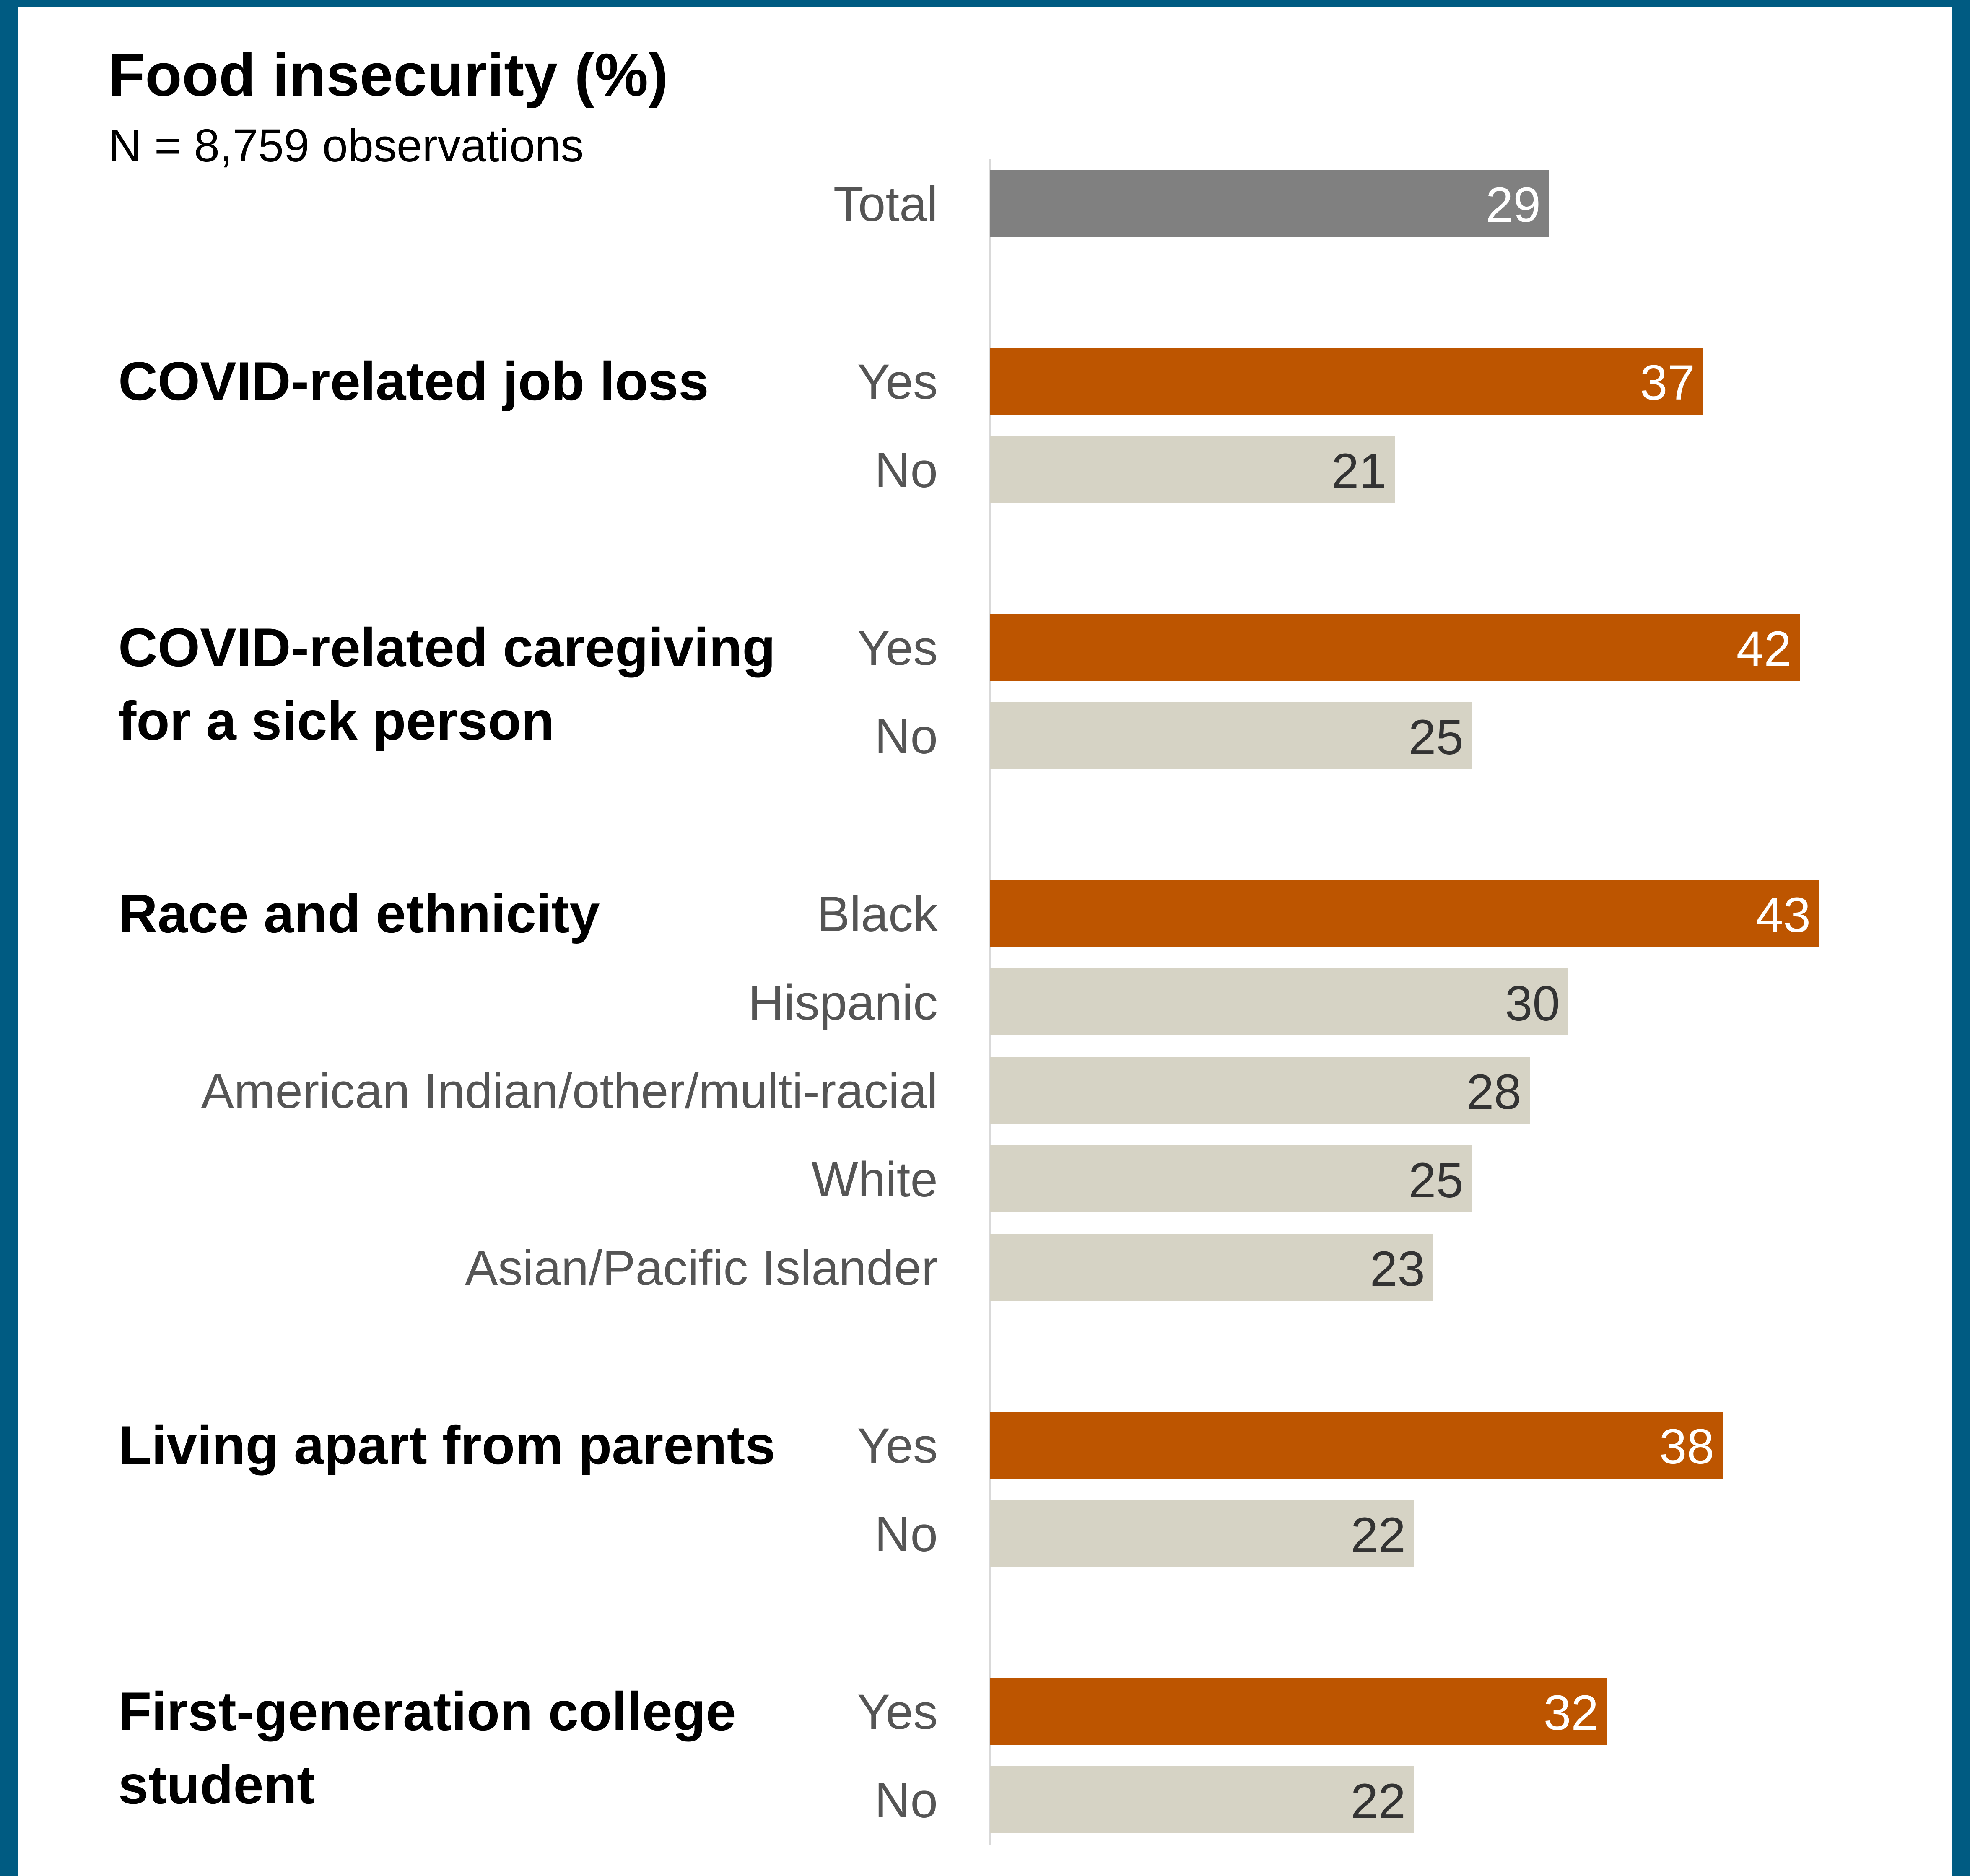 The image size is (1970, 1876). I want to click on category-label: Asian/Pacific Islander, so click(701, 1268).